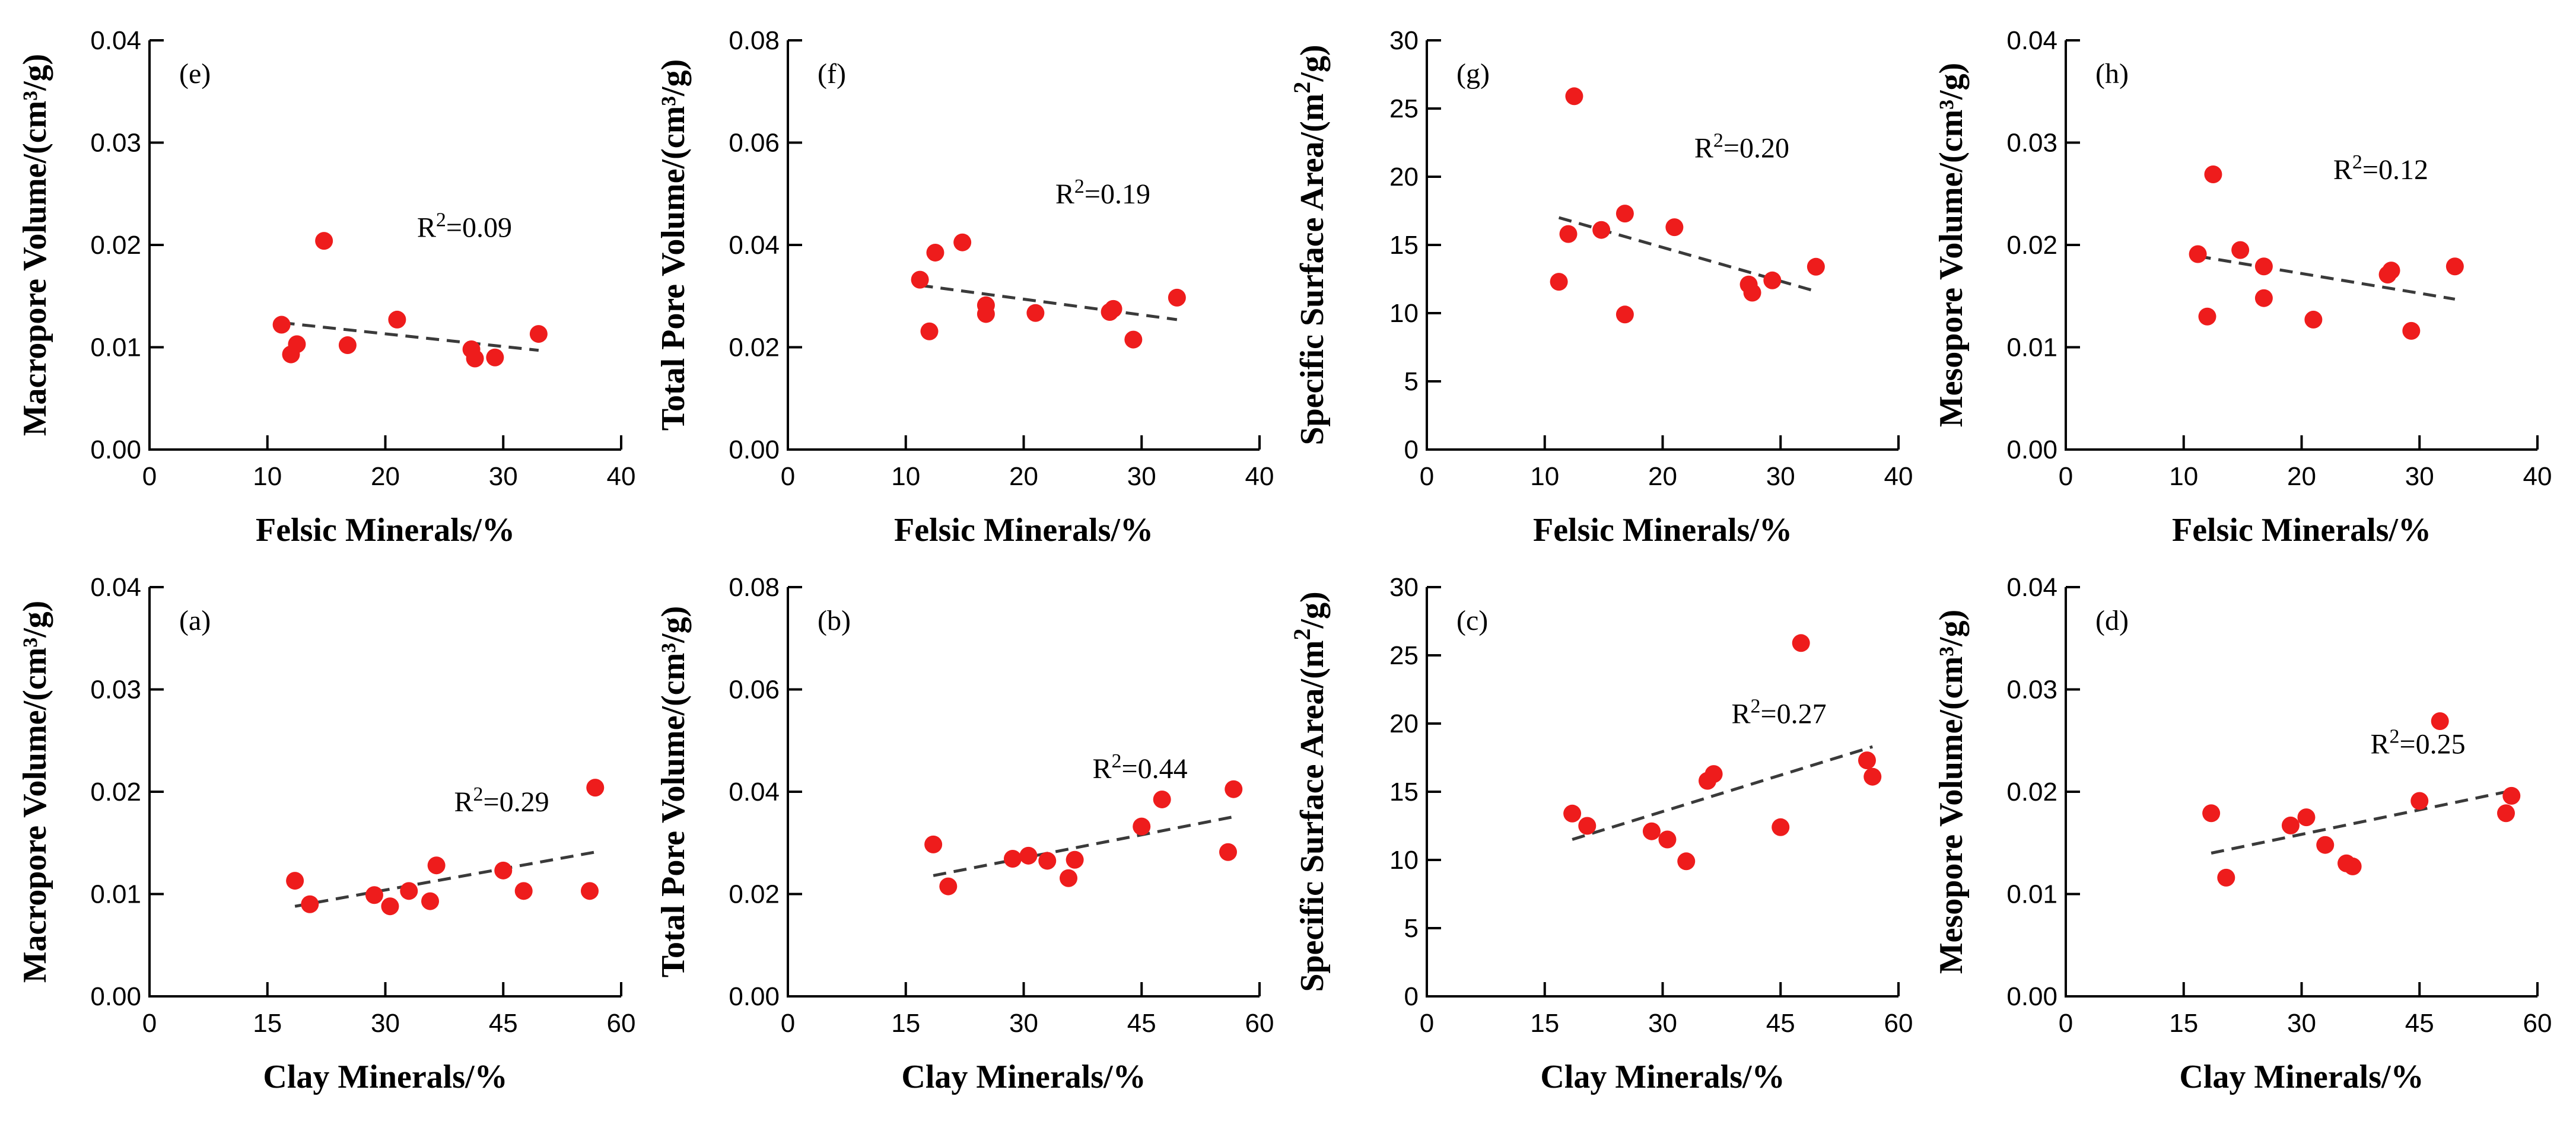 This screenshot has width=2576, height=1128. Describe the element at coordinates (834, 620) in the screenshot. I see `panel-label: (b)` at that location.